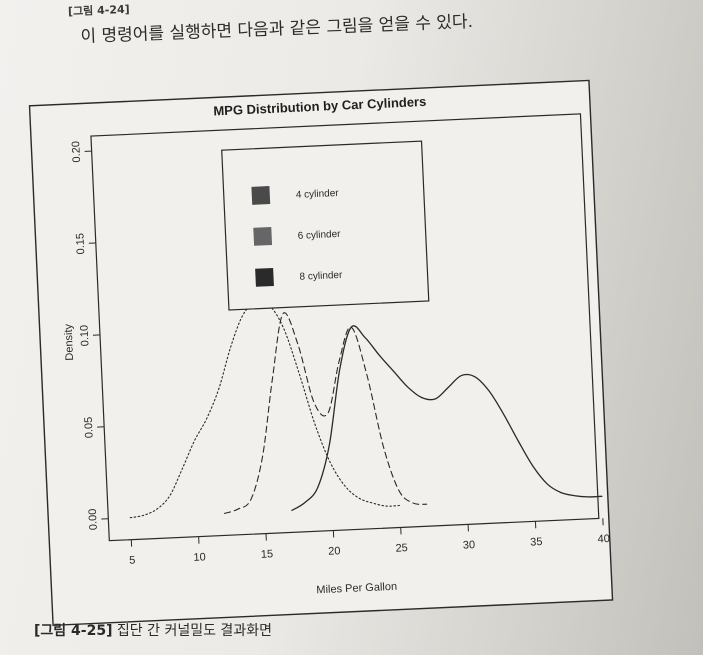  What do you see at coordinates (447, 418) in the screenshot?
I see `series-line-4-cylinder` at bounding box center [447, 418].